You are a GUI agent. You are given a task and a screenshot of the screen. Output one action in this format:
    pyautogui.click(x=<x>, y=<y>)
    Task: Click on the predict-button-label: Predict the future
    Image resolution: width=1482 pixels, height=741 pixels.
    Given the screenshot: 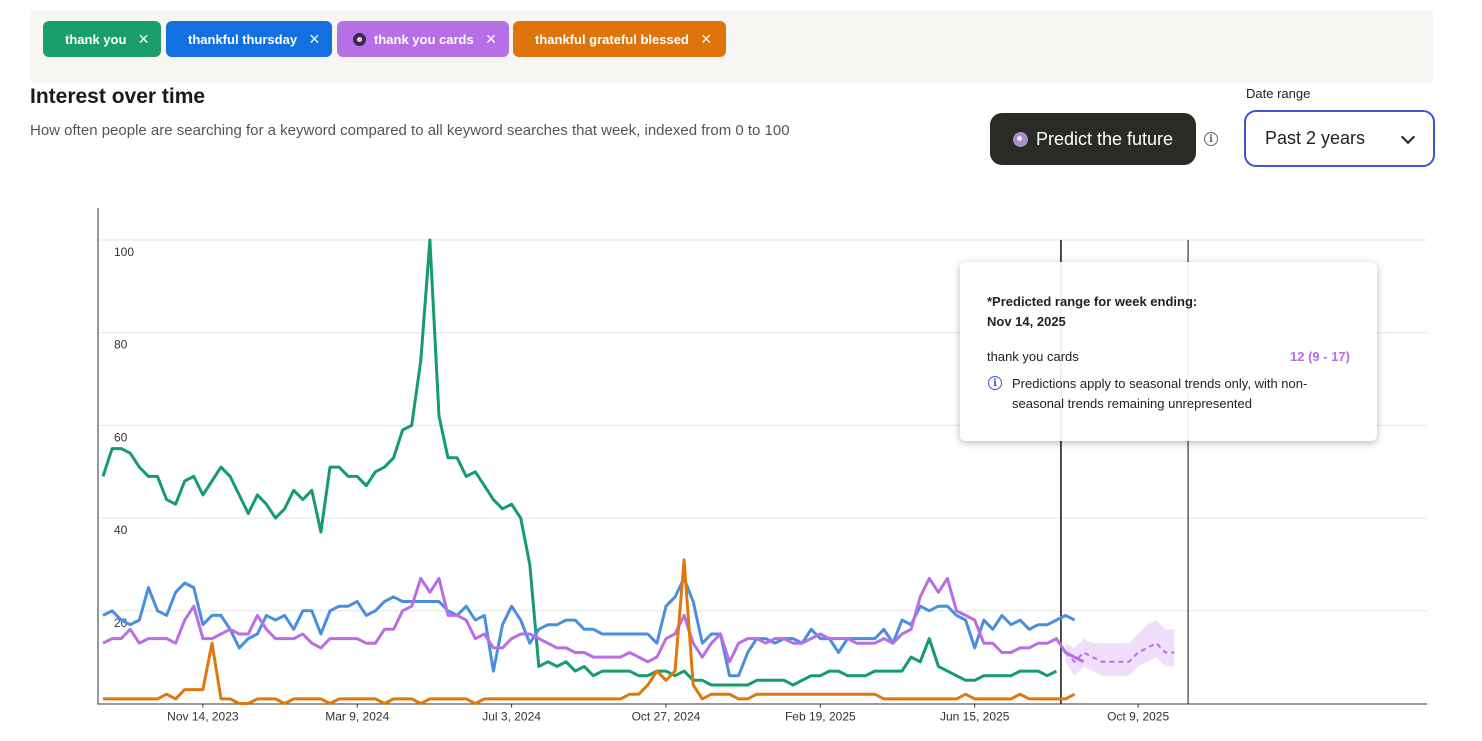 What is the action you would take?
    pyautogui.click(x=1104, y=138)
    